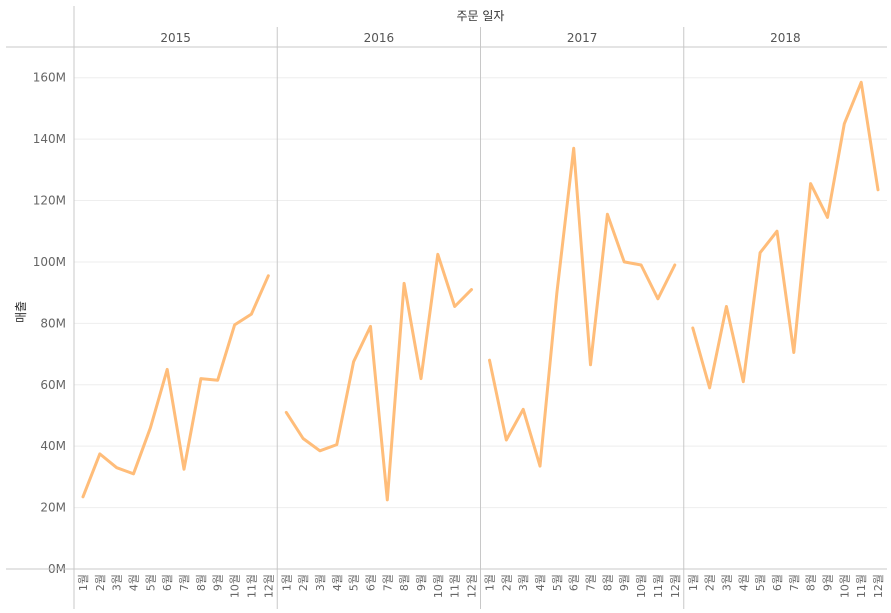 This screenshot has width=891, height=613. I want to click on column-header-title: 주문 일자, so click(481, 16).